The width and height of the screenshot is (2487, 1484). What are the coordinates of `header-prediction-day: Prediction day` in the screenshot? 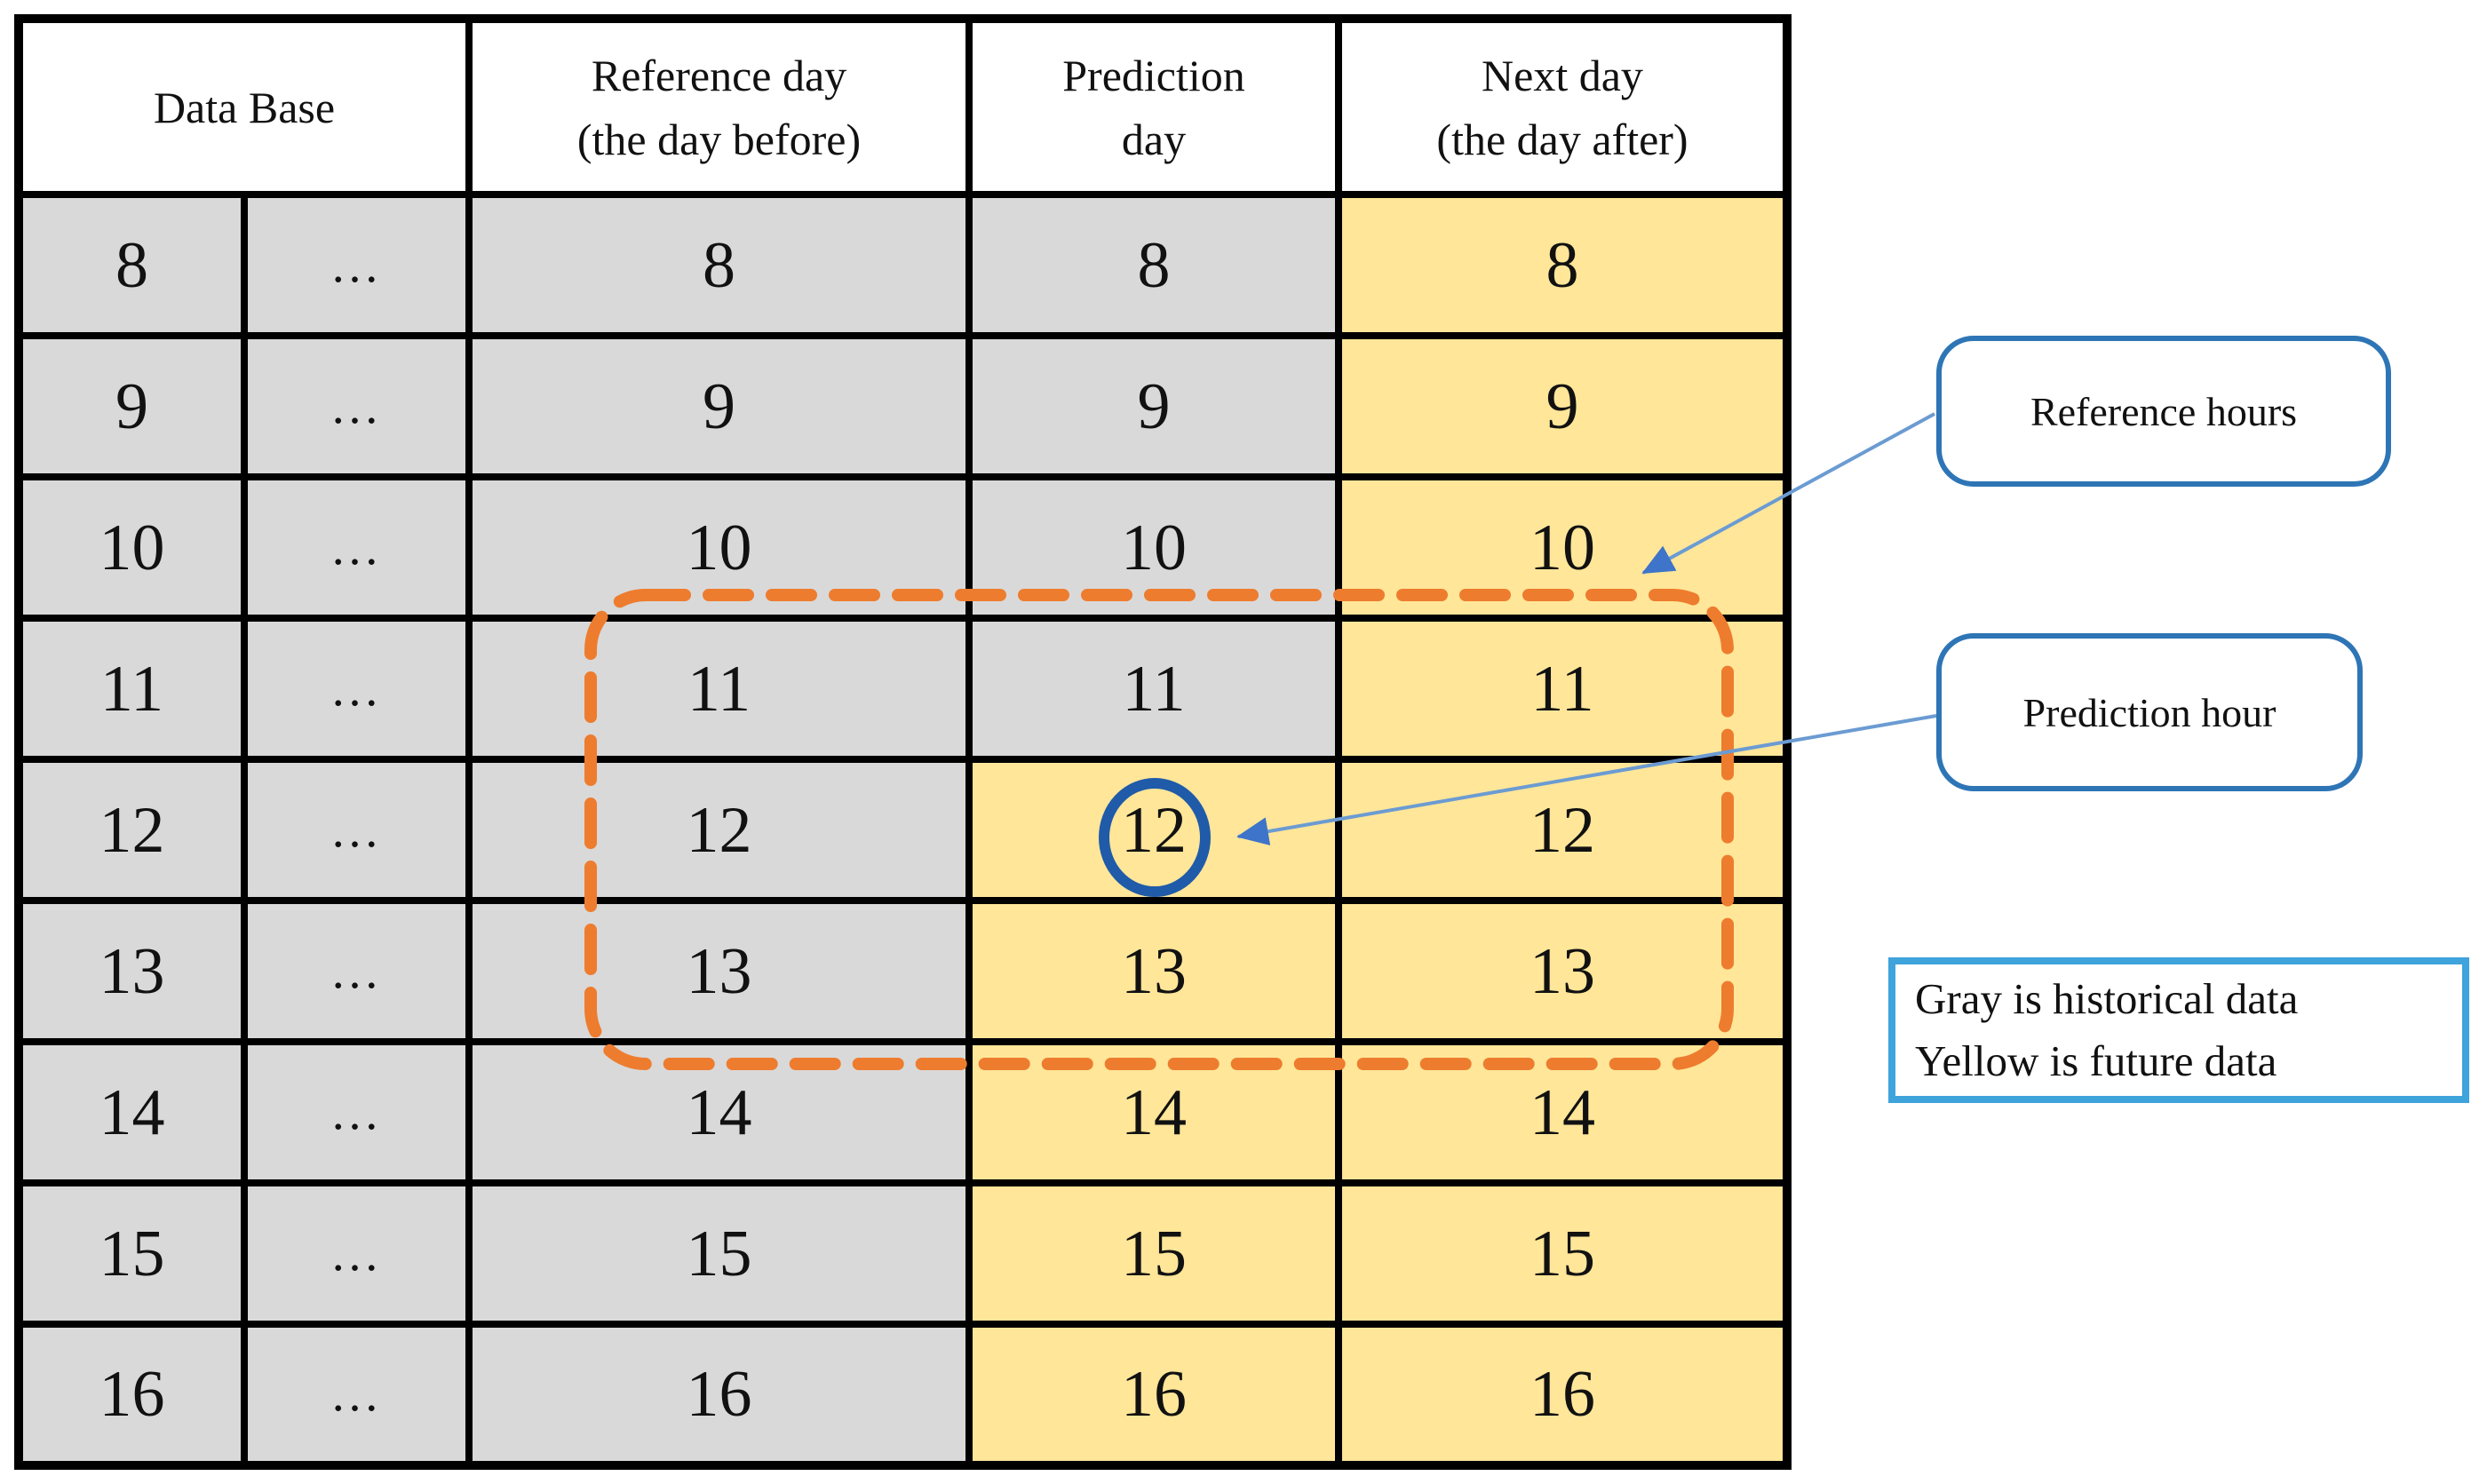 It's located at (1153, 107).